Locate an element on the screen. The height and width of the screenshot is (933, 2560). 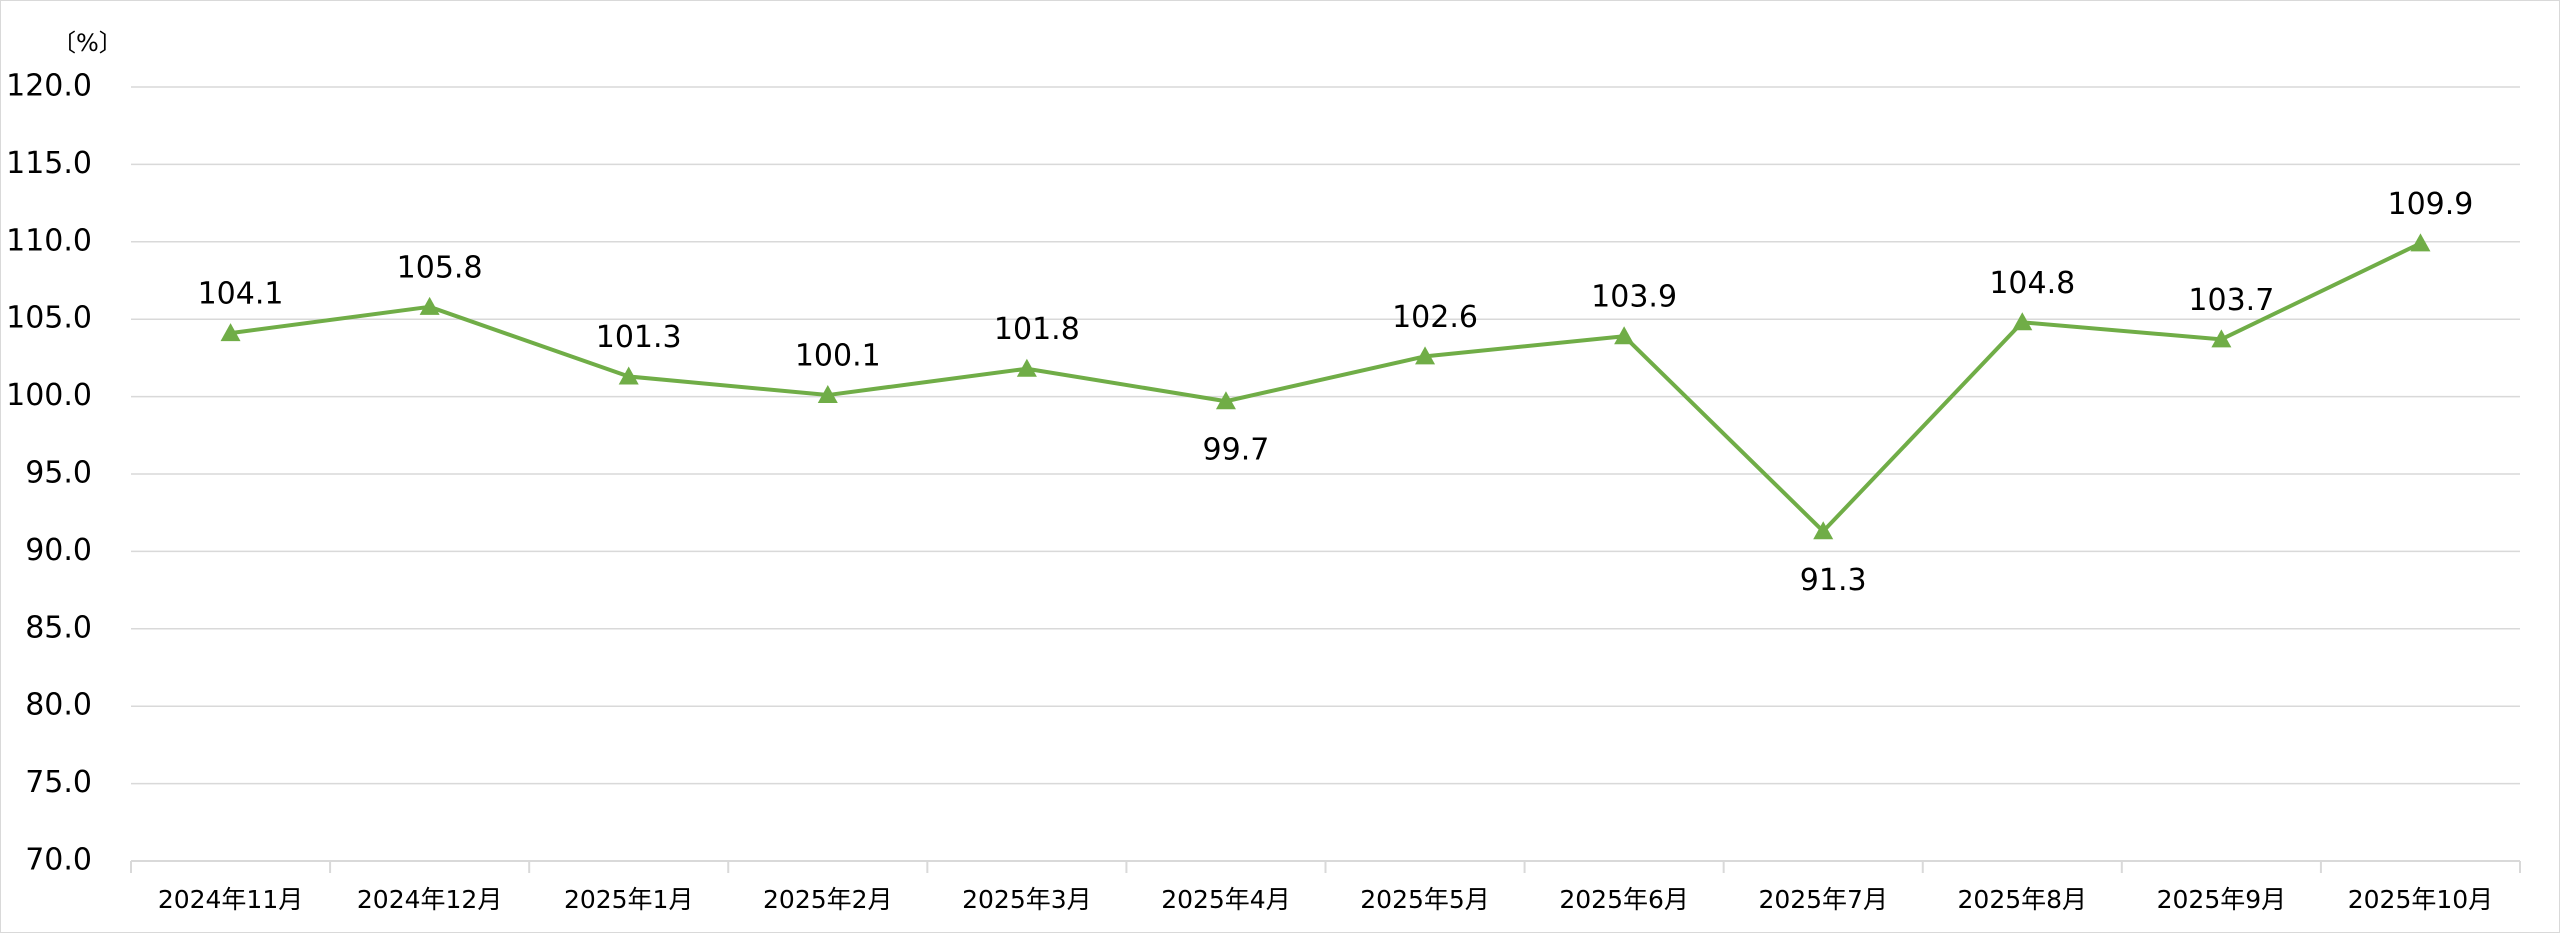
data-label: 103.7 is located at coordinates (2231, 300).